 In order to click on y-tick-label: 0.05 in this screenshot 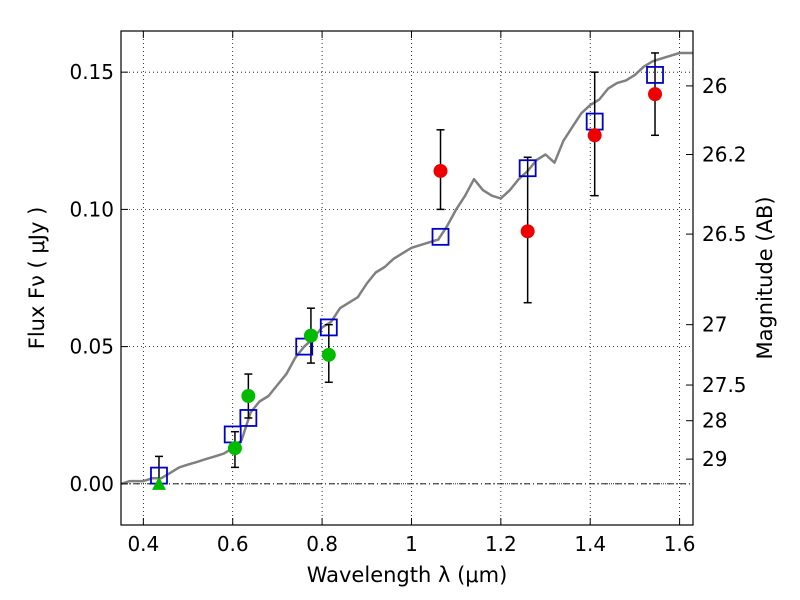, I will do `click(91, 347)`.